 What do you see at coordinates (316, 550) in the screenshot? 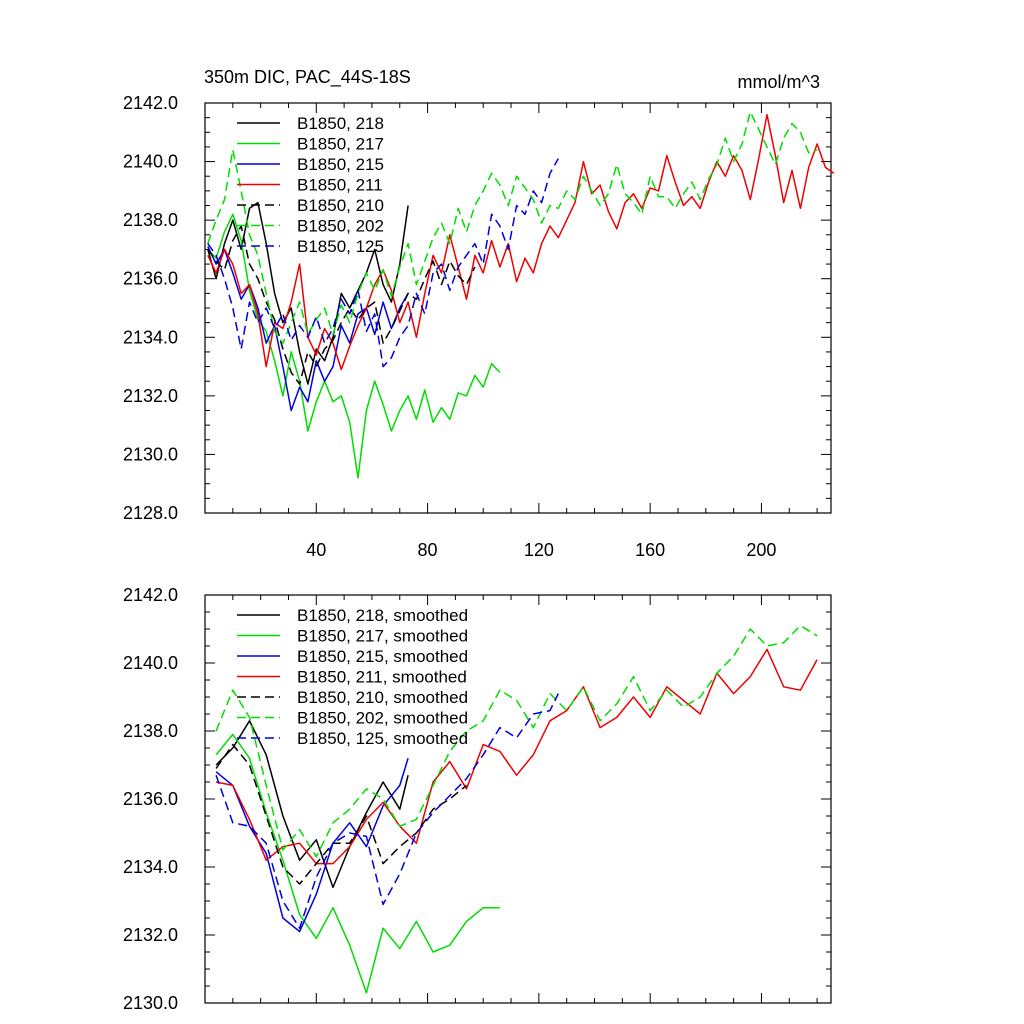
I see `x-tick-label: 40` at bounding box center [316, 550].